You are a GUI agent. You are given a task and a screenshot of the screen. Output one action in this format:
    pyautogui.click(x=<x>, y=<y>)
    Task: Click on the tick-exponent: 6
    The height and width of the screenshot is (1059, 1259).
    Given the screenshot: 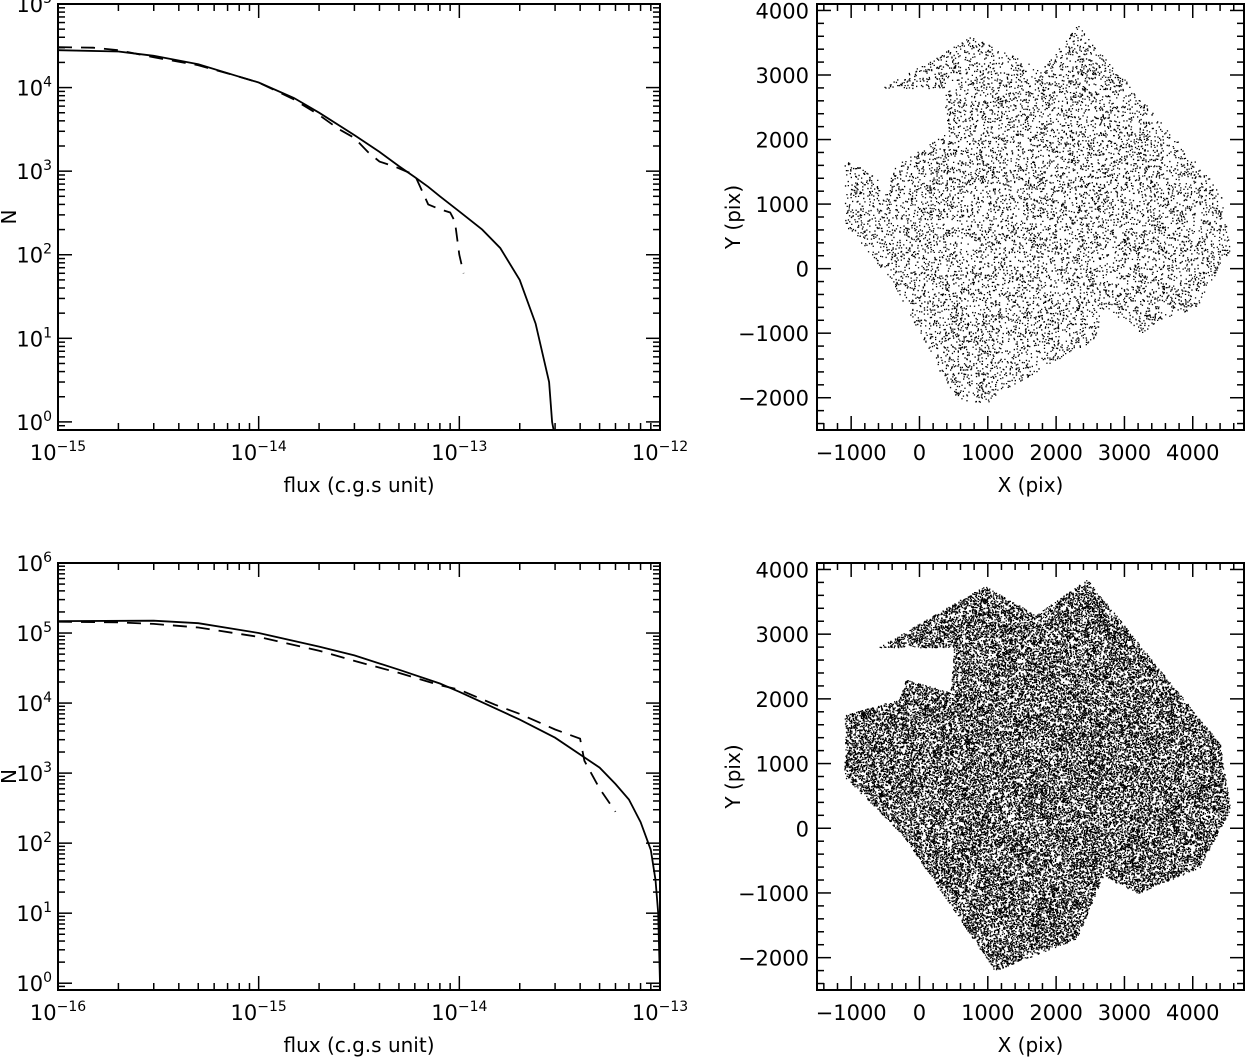 What is the action you would take?
    pyautogui.click(x=47, y=558)
    